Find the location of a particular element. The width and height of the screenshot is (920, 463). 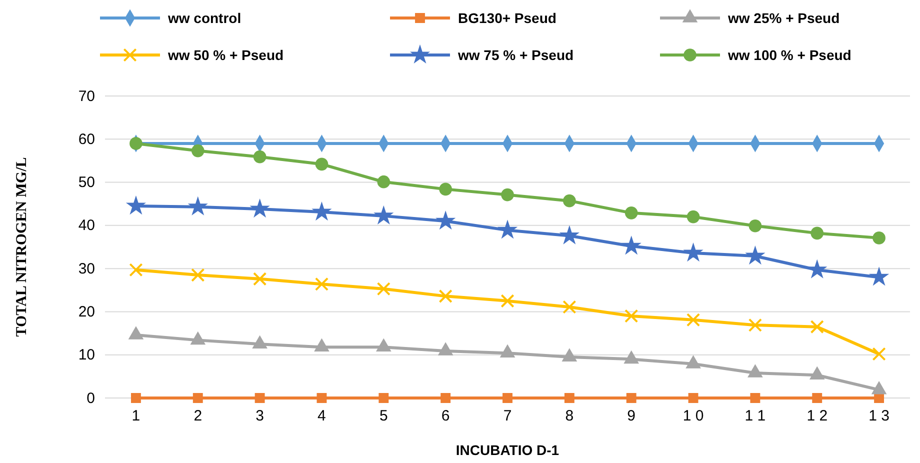

x-tick-label: 2 is located at coordinates (198, 416).